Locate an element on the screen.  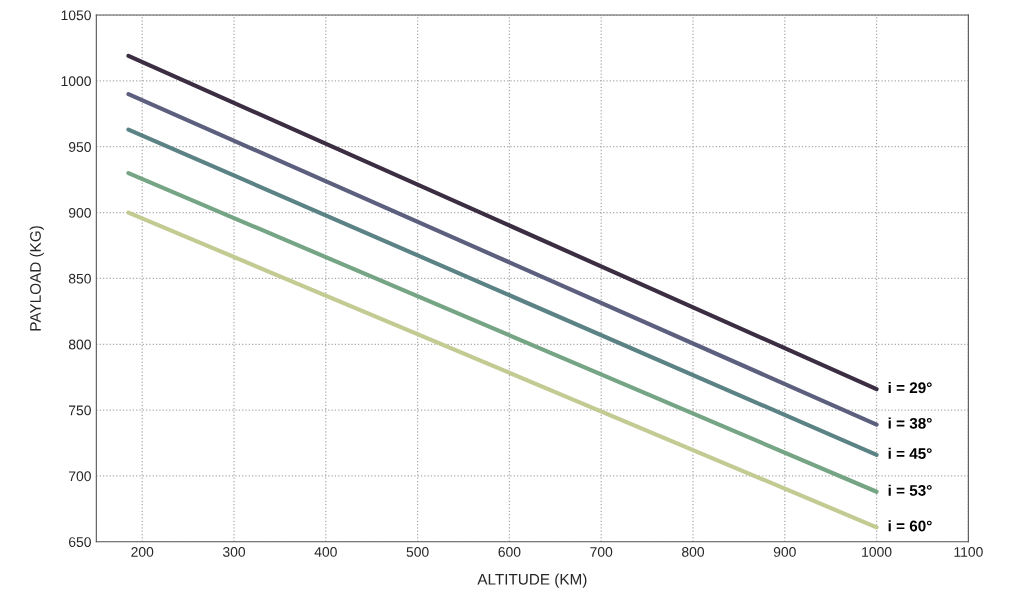
series-label: i = 53° is located at coordinates (910, 490).